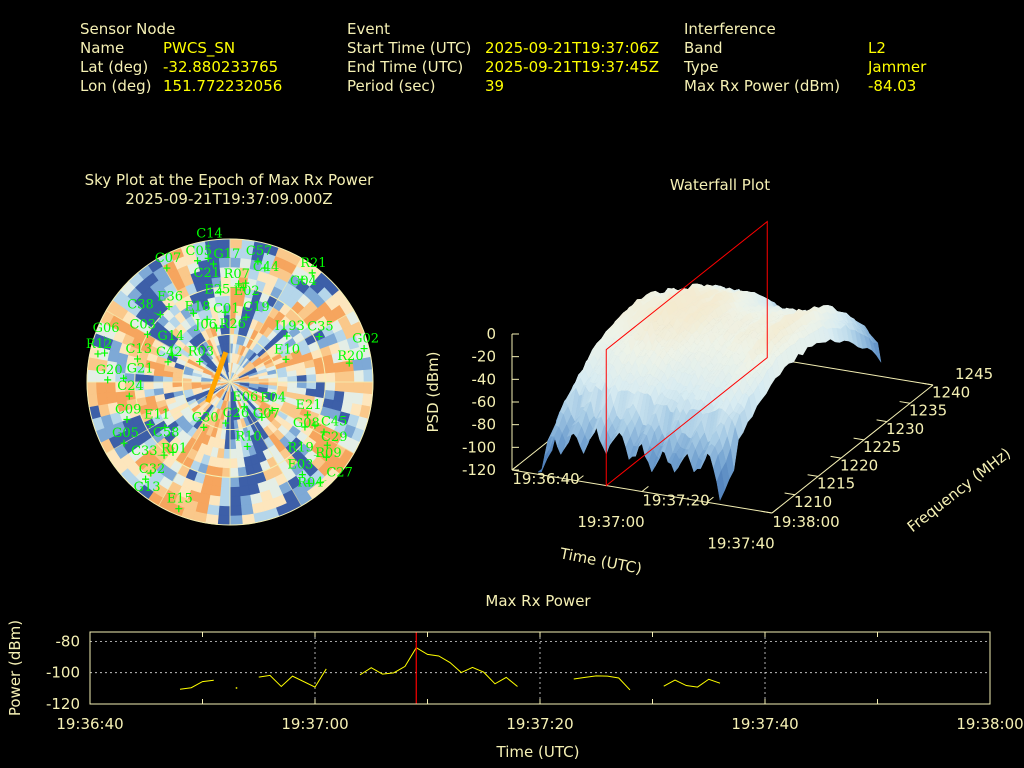 Image resolution: width=1024 pixels, height=768 pixels. Describe the element at coordinates (140, 305) in the screenshot. I see `satellite-label: C38` at that location.